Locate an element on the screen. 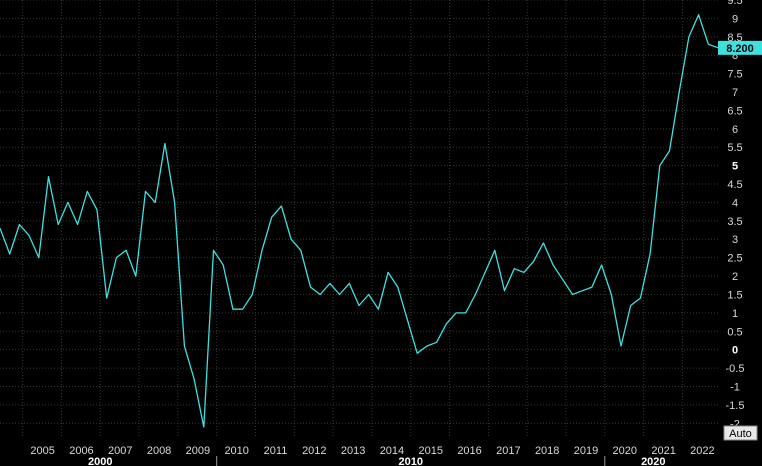 The width and height of the screenshot is (762, 466). y-tick-label: 8.5 is located at coordinates (734, 38).